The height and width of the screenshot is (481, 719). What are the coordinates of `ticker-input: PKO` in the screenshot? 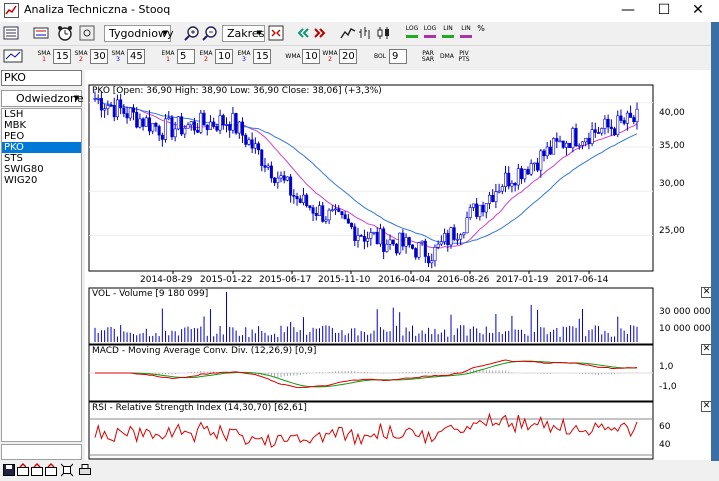 It's located at (41, 78).